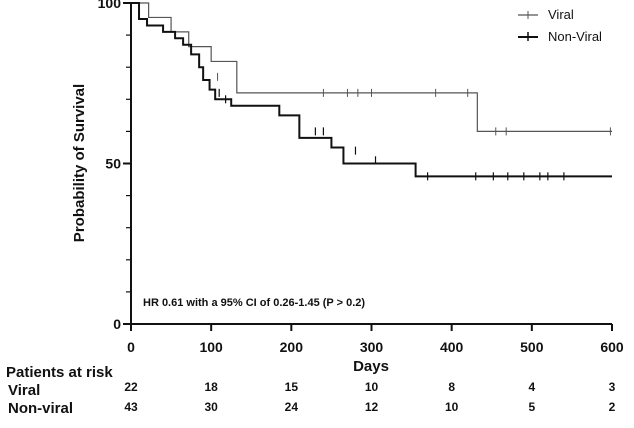 The width and height of the screenshot is (634, 428). Describe the element at coordinates (612, 387) in the screenshot. I see `risk-value: 3` at that location.